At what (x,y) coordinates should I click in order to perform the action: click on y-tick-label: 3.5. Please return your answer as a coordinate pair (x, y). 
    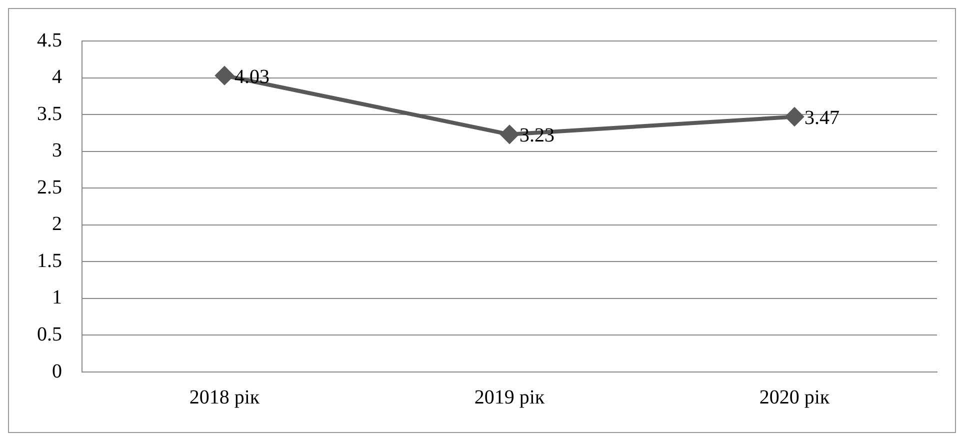
    Looking at the image, I should click on (49, 113).